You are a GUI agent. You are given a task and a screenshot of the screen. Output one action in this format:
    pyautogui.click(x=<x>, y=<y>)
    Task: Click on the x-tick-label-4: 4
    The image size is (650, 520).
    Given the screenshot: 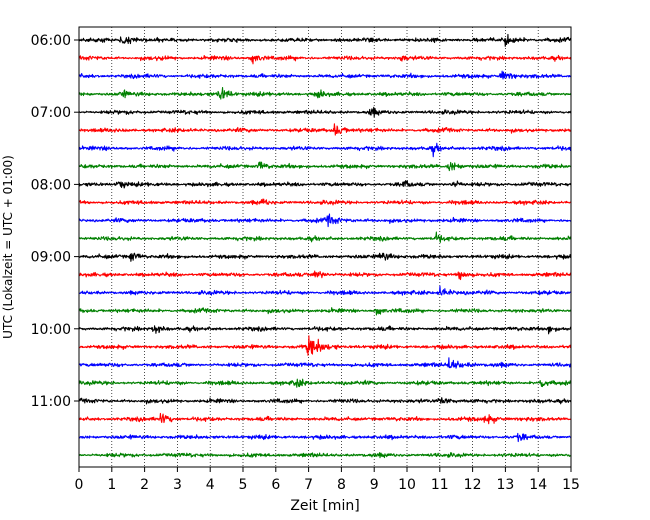 What is the action you would take?
    pyautogui.click(x=210, y=485)
    